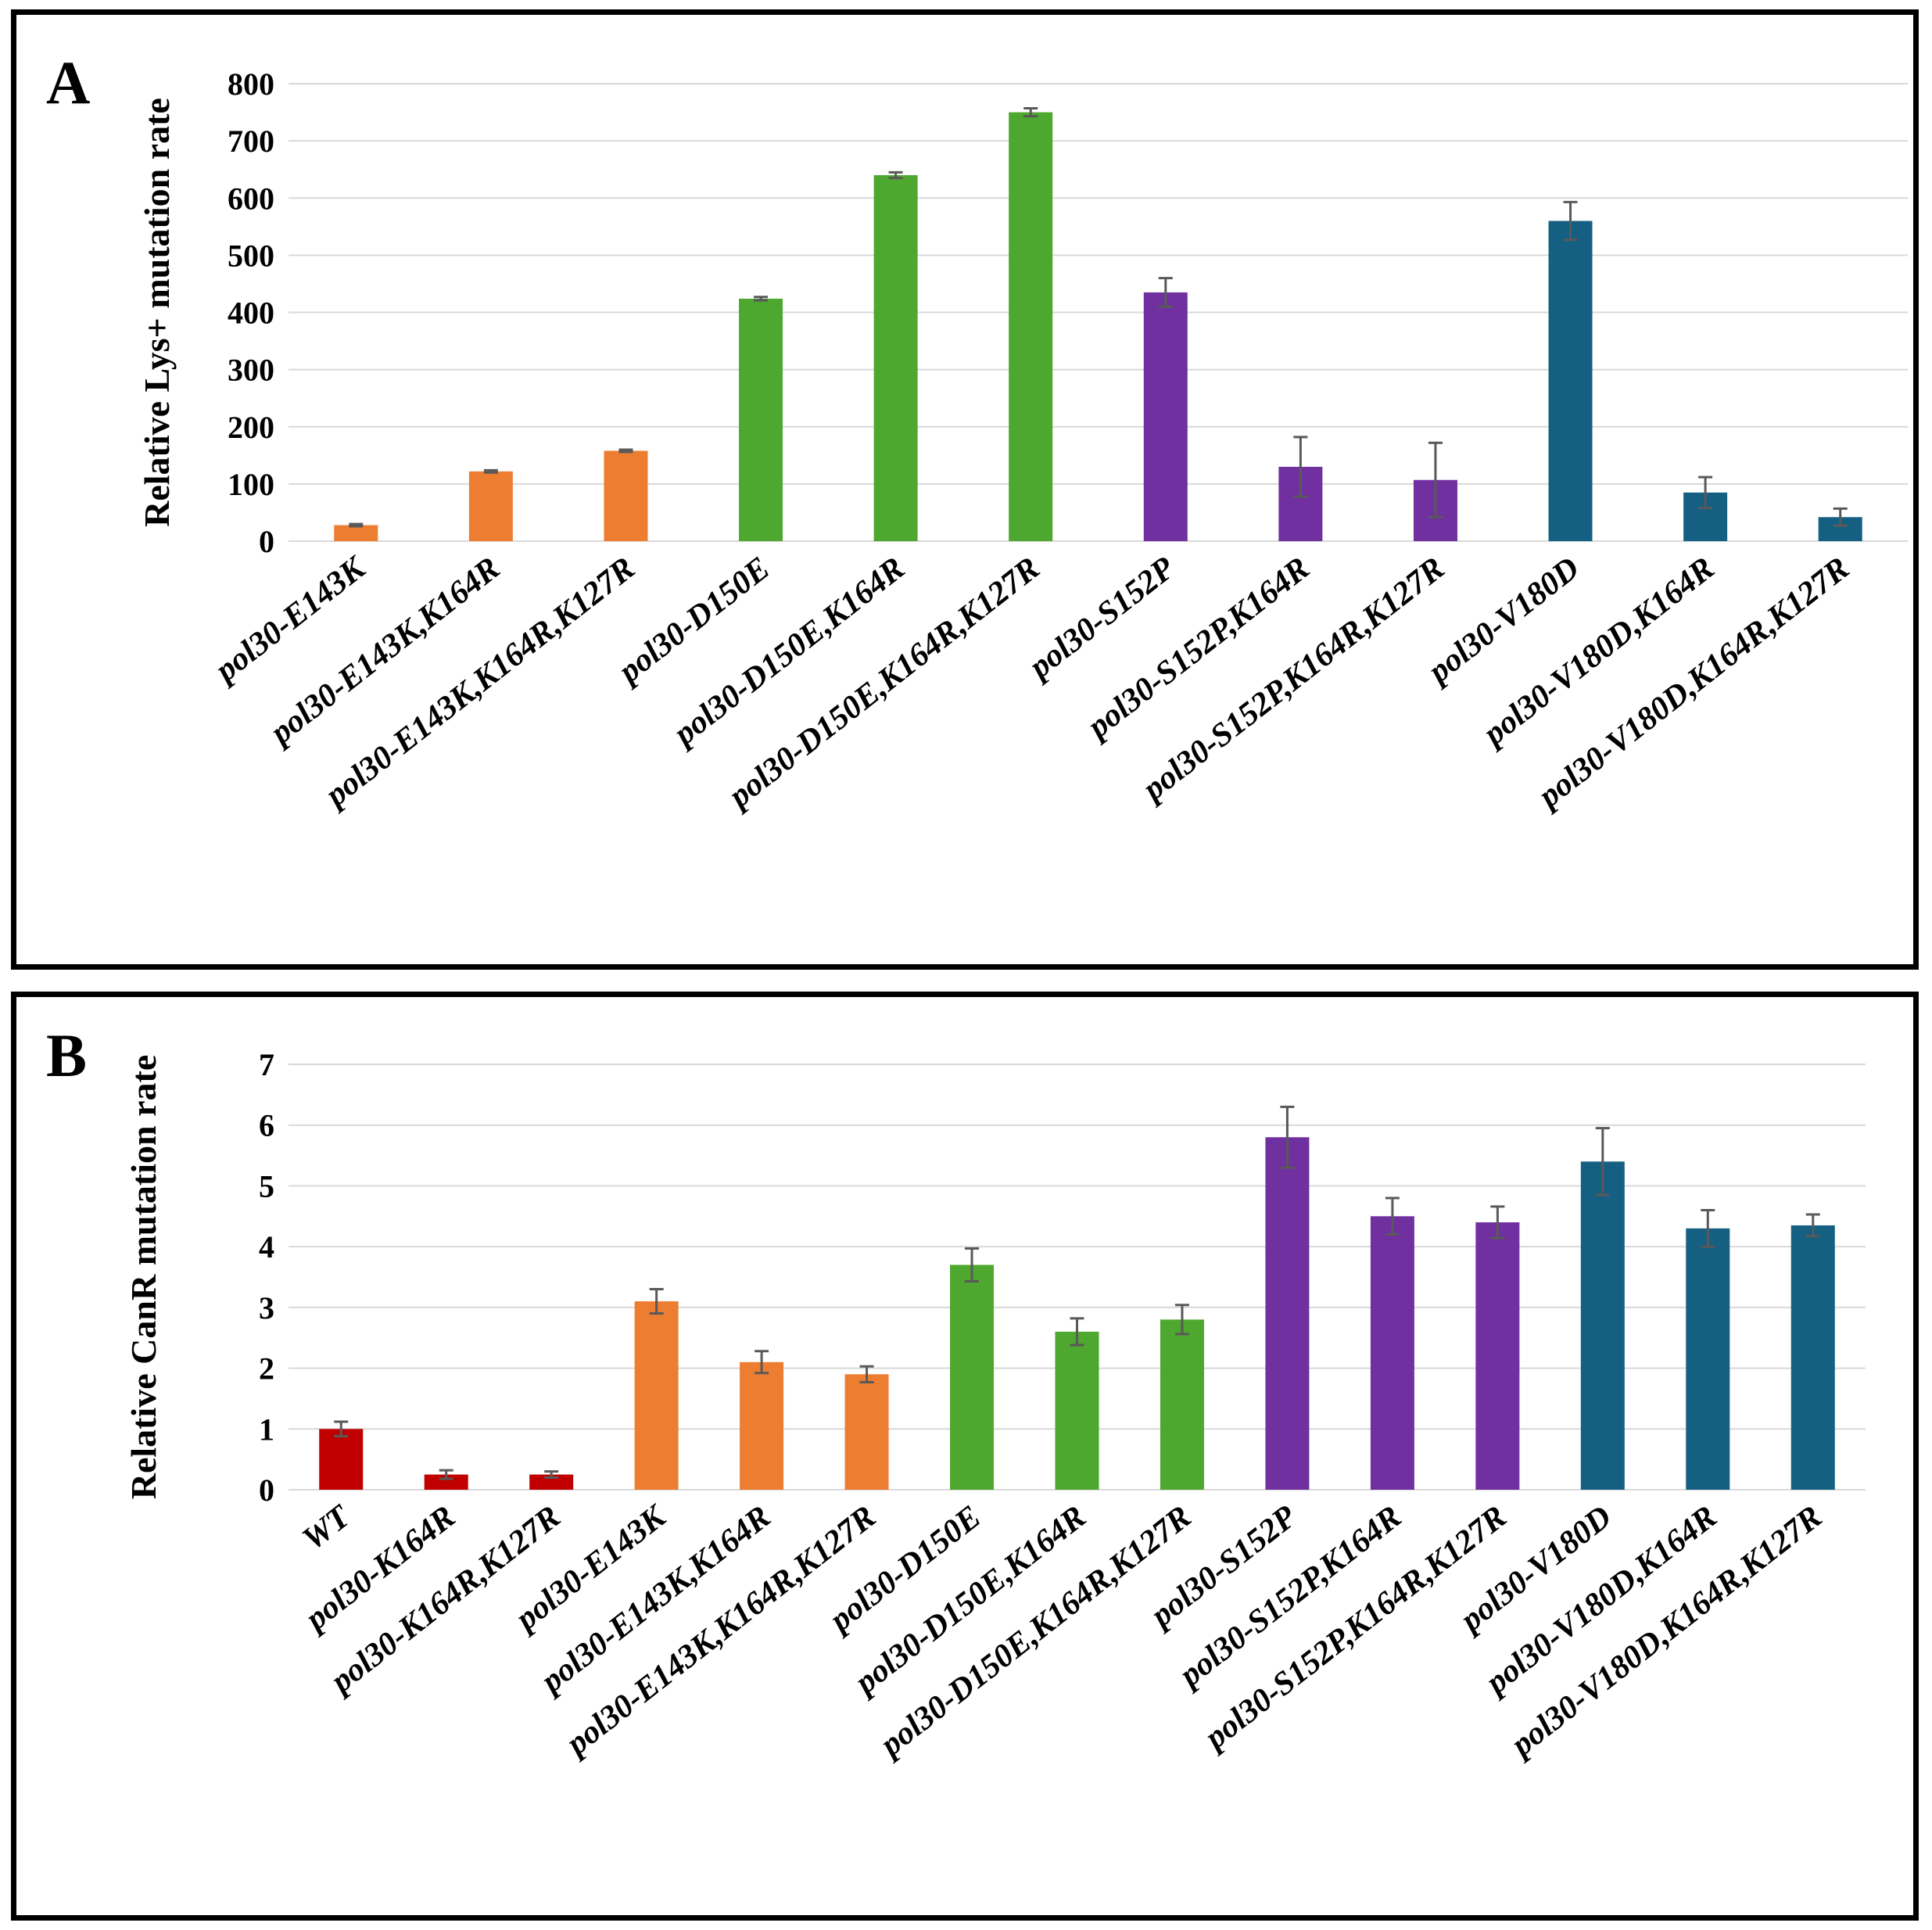  Describe the element at coordinates (266, 1125) in the screenshot. I see `y-tick-label: 6` at that location.